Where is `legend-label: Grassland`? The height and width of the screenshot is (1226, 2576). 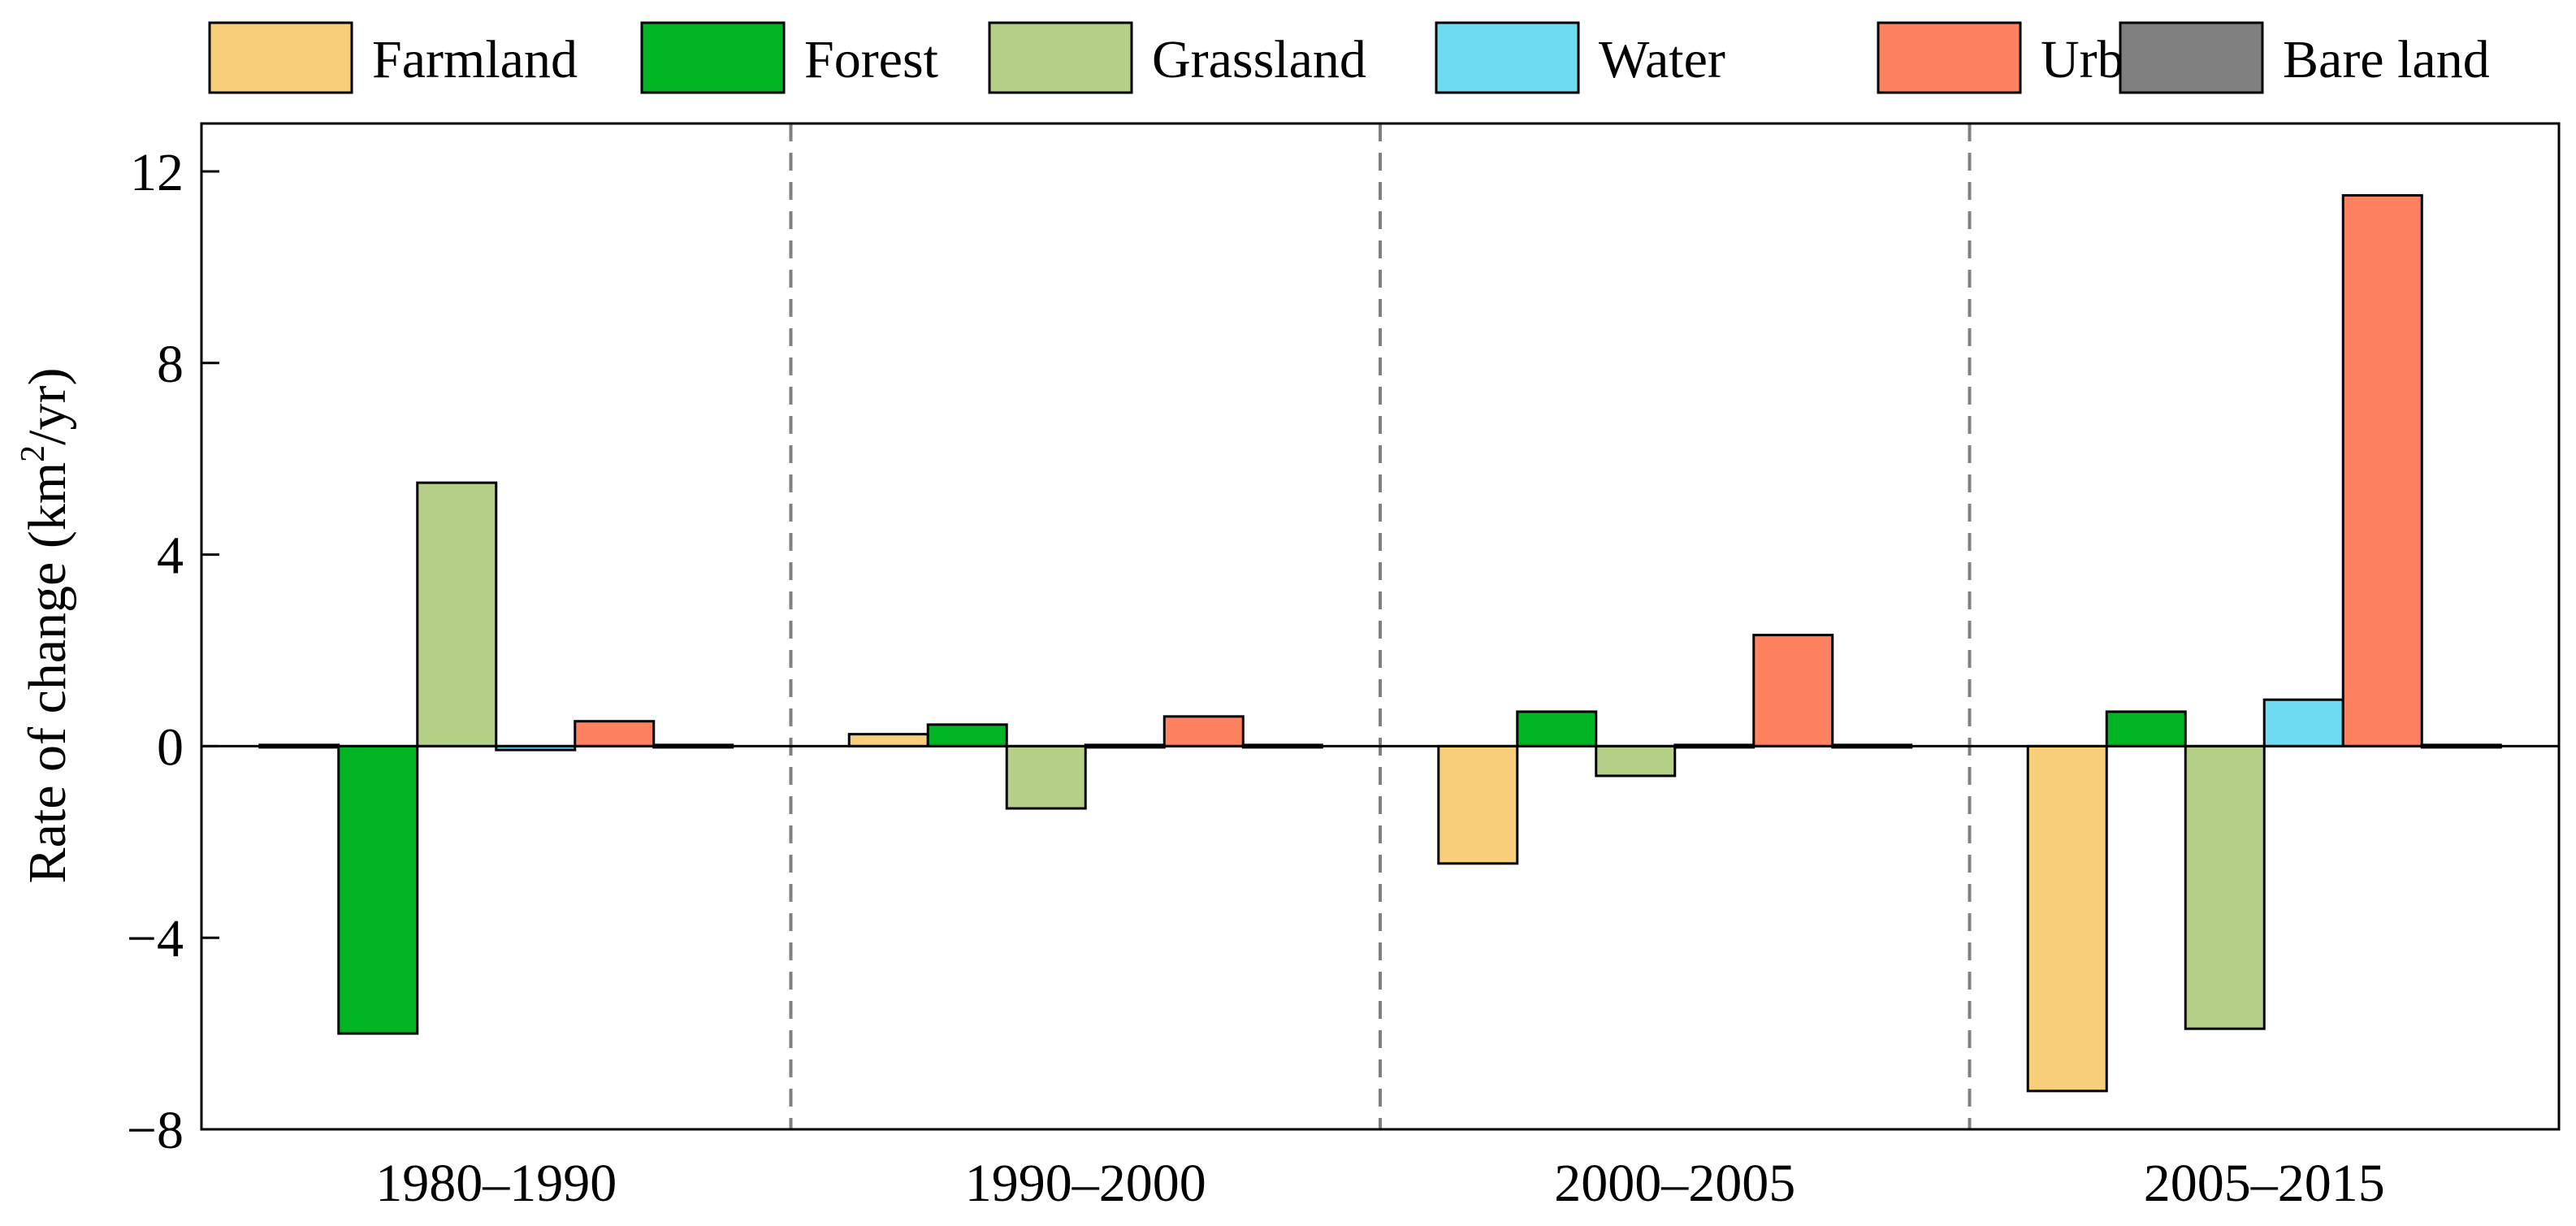
legend-label: Grassland is located at coordinates (1259, 59).